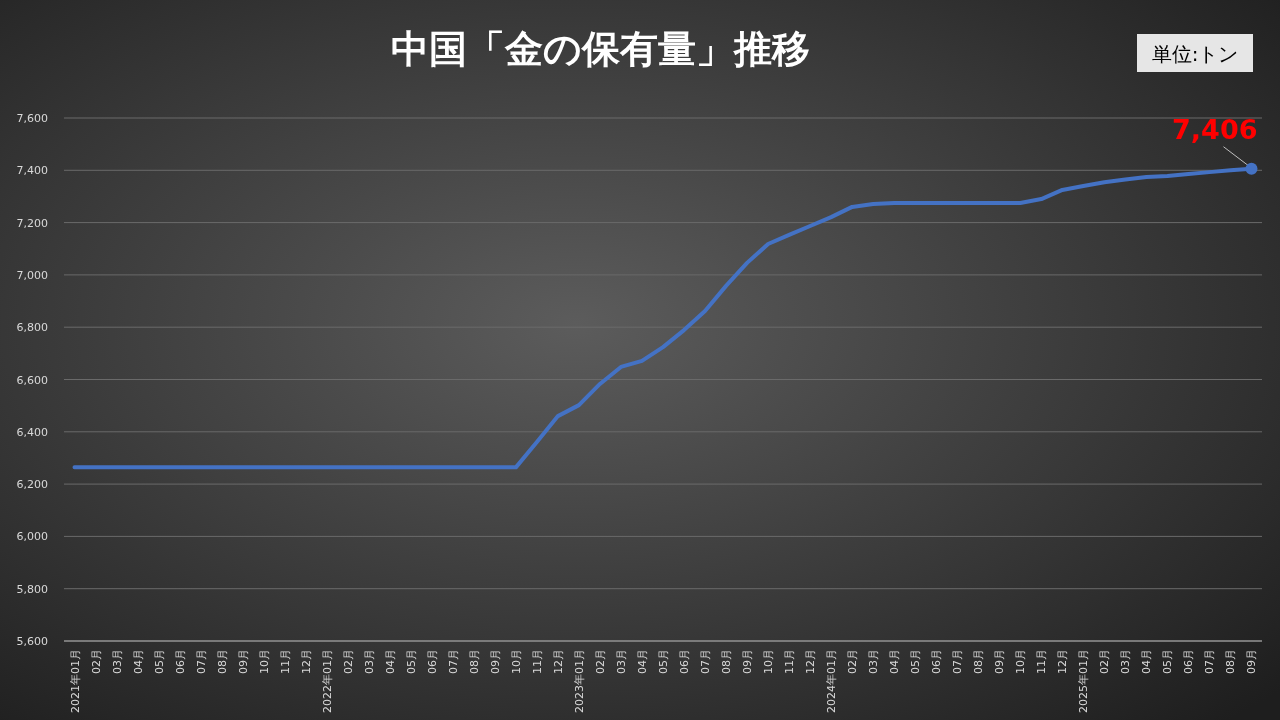  What do you see at coordinates (32, 485) in the screenshot?
I see `y-tick-label: 6,200` at bounding box center [32, 485].